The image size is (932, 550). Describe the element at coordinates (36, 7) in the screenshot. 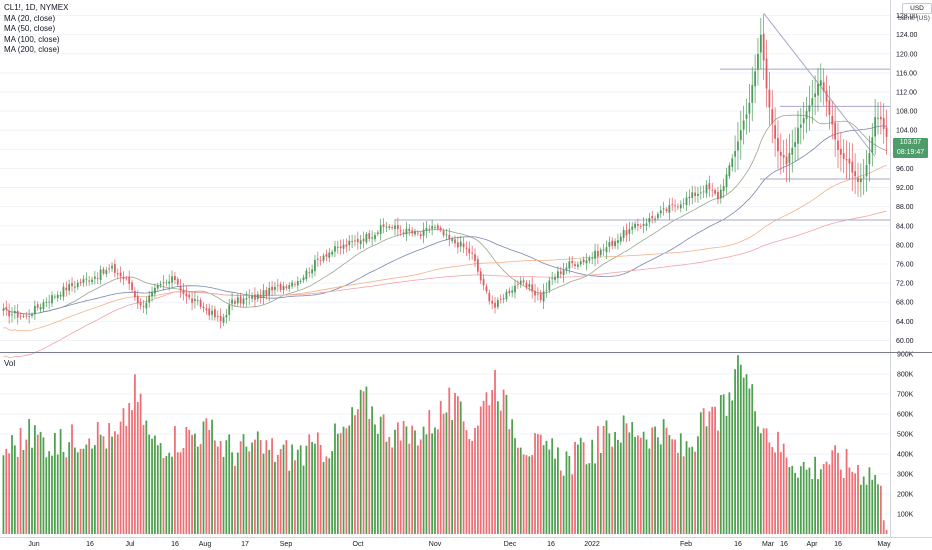

I see `legend-symbol: CL1!, 1D, NYMEX` at that location.